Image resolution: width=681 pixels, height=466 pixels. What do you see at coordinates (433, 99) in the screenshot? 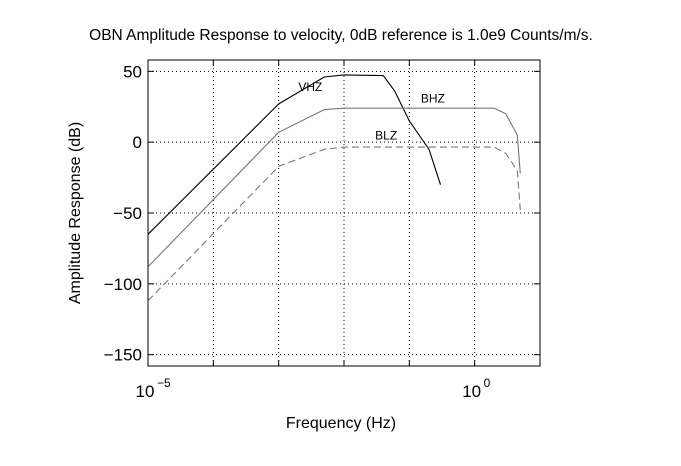
I see `series-label-bhz: BHZ` at bounding box center [433, 99].